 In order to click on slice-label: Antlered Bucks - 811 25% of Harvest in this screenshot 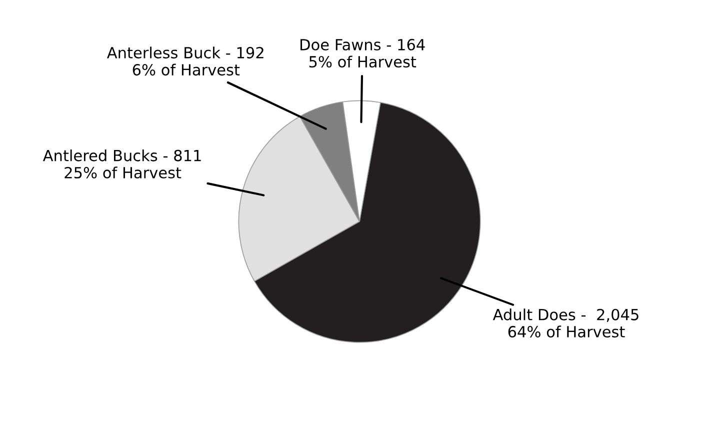, I will do `click(121, 164)`.